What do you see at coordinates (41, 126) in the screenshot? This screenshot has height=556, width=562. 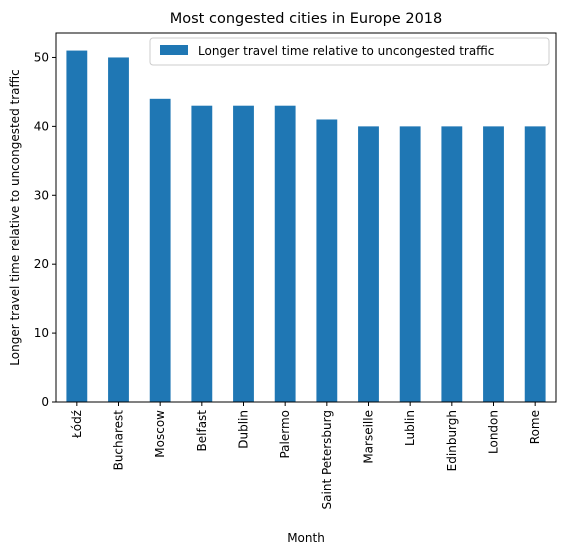 I see `y-tick-label: 40` at bounding box center [41, 126].